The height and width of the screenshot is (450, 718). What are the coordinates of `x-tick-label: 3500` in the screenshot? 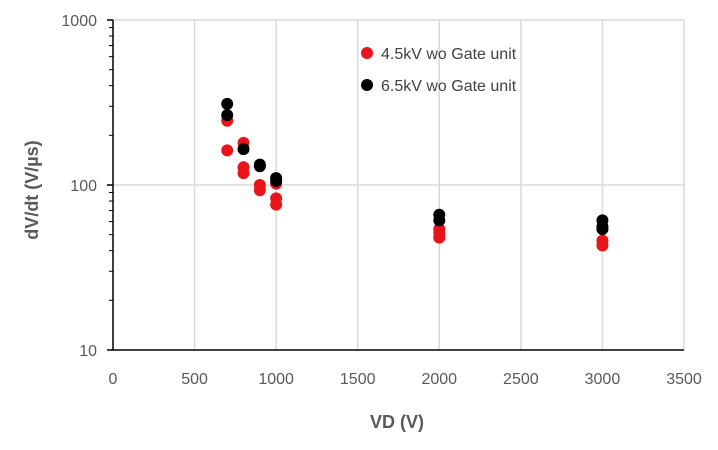 It's located at (684, 379).